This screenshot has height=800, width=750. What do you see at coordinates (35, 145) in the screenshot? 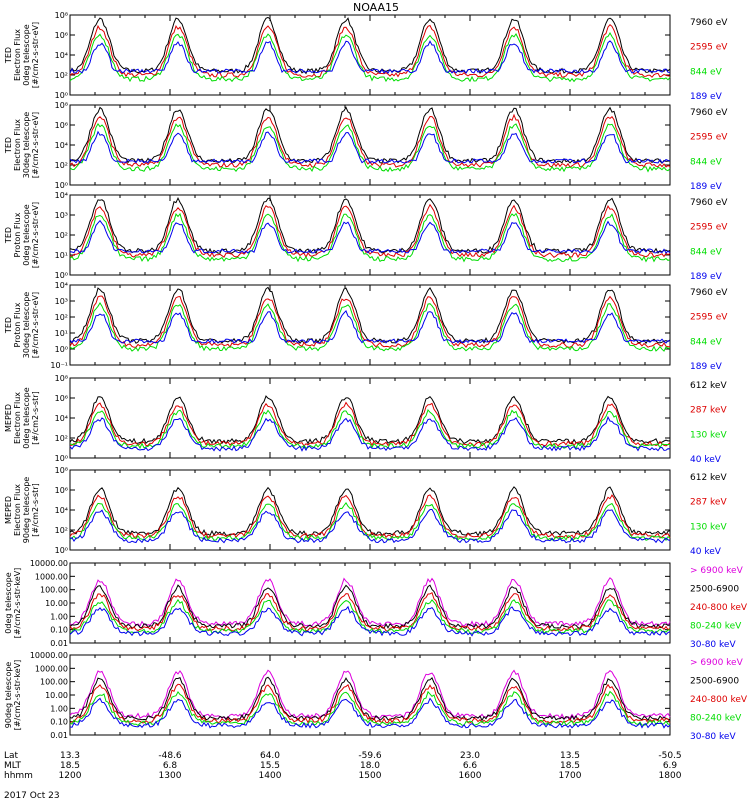
I see `y-axis-label: [#/cm2-s-str-eV]` at bounding box center [35, 145].